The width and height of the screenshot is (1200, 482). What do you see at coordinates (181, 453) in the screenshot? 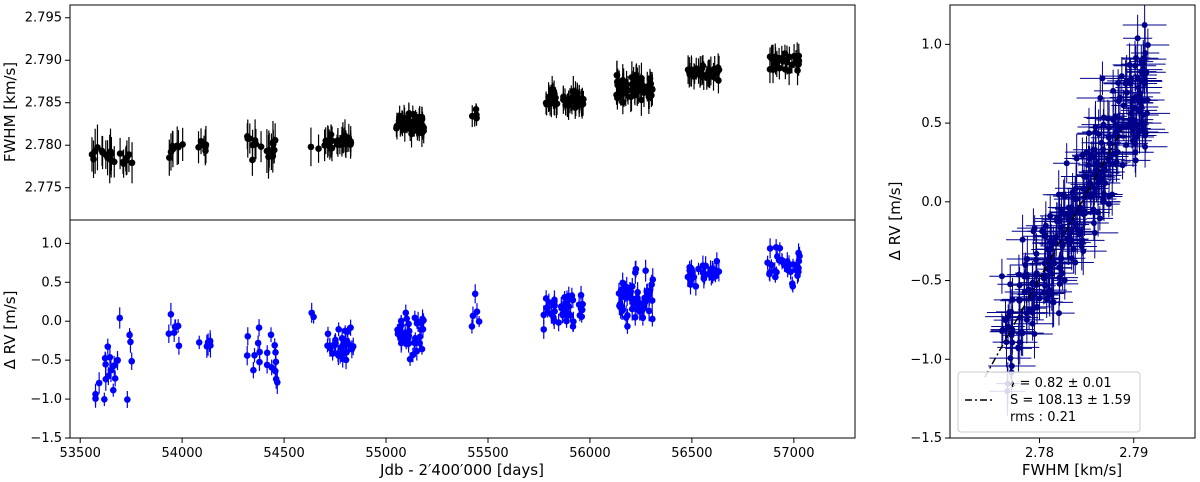
I see `drv-time-xtick-label: 54000` at bounding box center [181, 453].